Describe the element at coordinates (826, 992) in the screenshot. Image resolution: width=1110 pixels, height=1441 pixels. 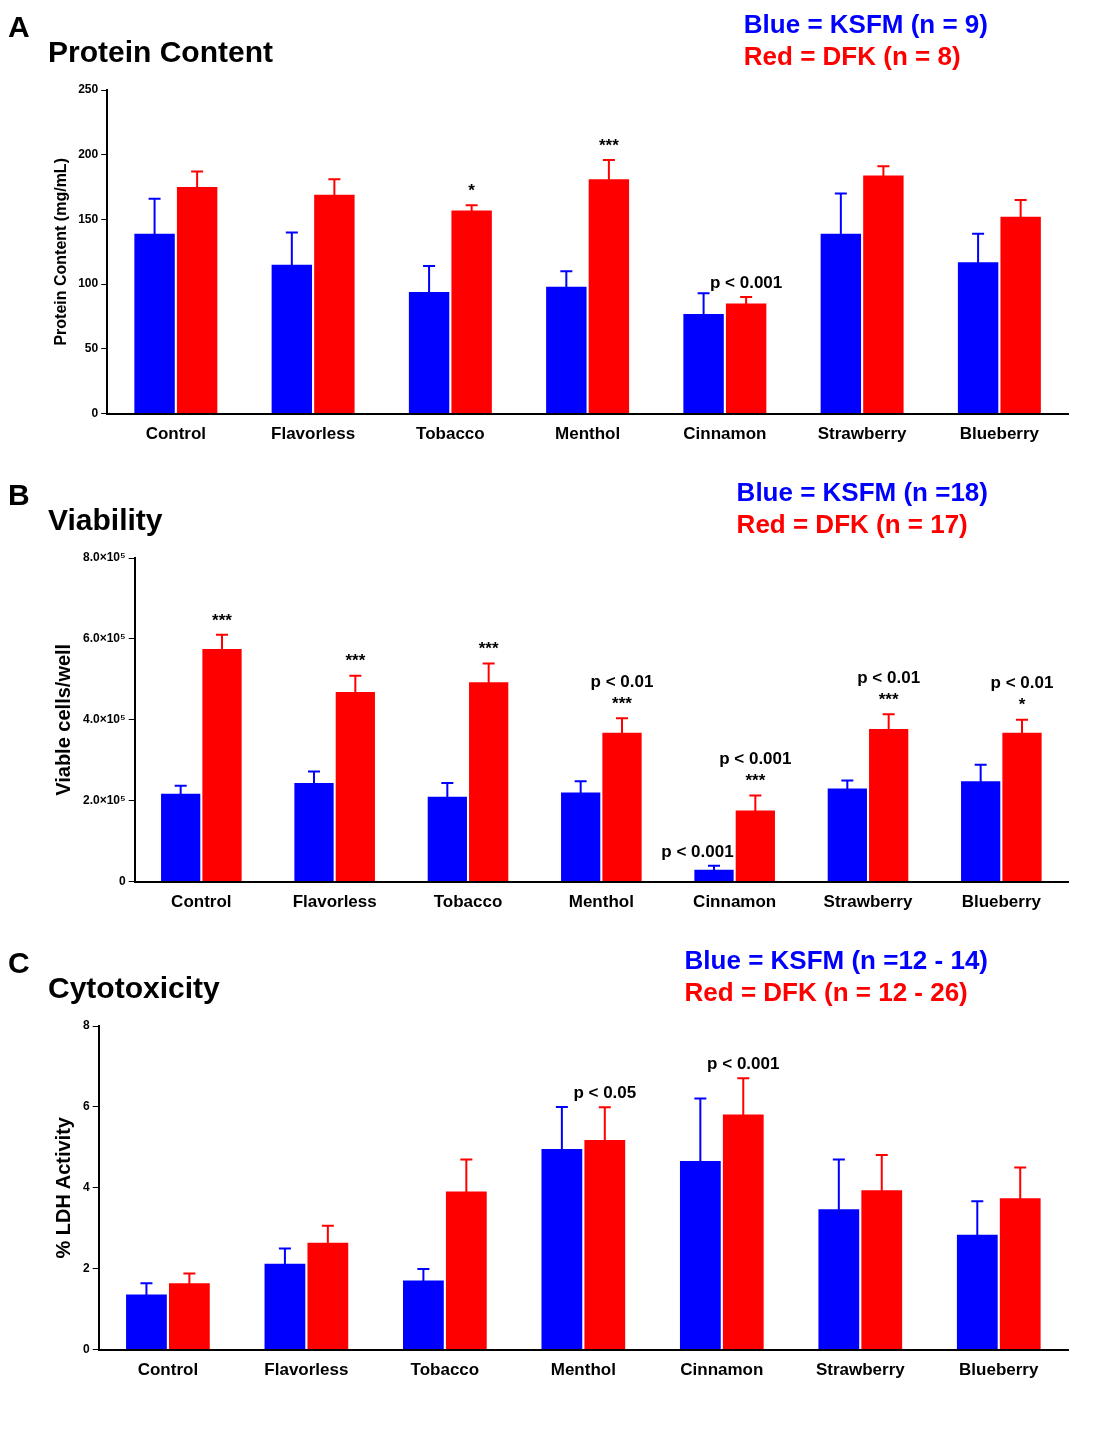
I see `text: Red = DFK (n = 12 - 26)` at that location.